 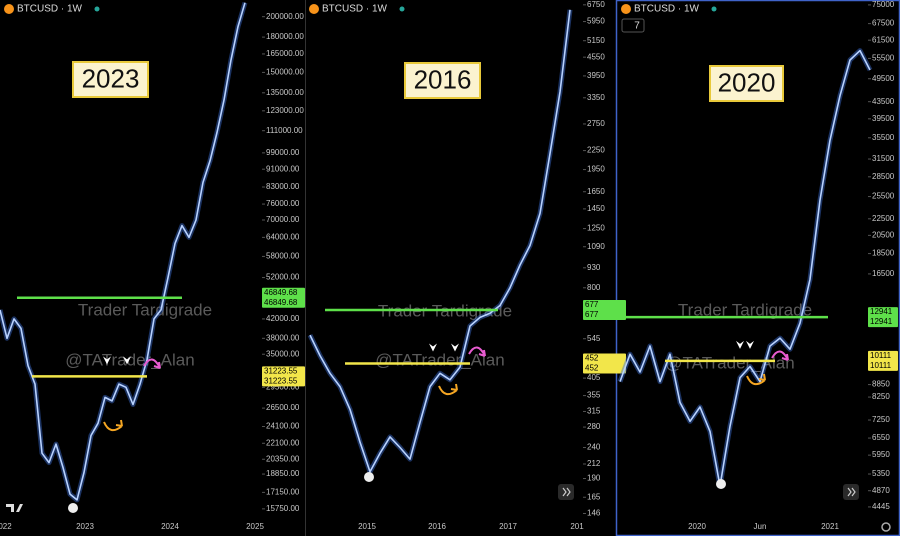 I want to click on y-tick-label: 930, so click(x=594, y=267).